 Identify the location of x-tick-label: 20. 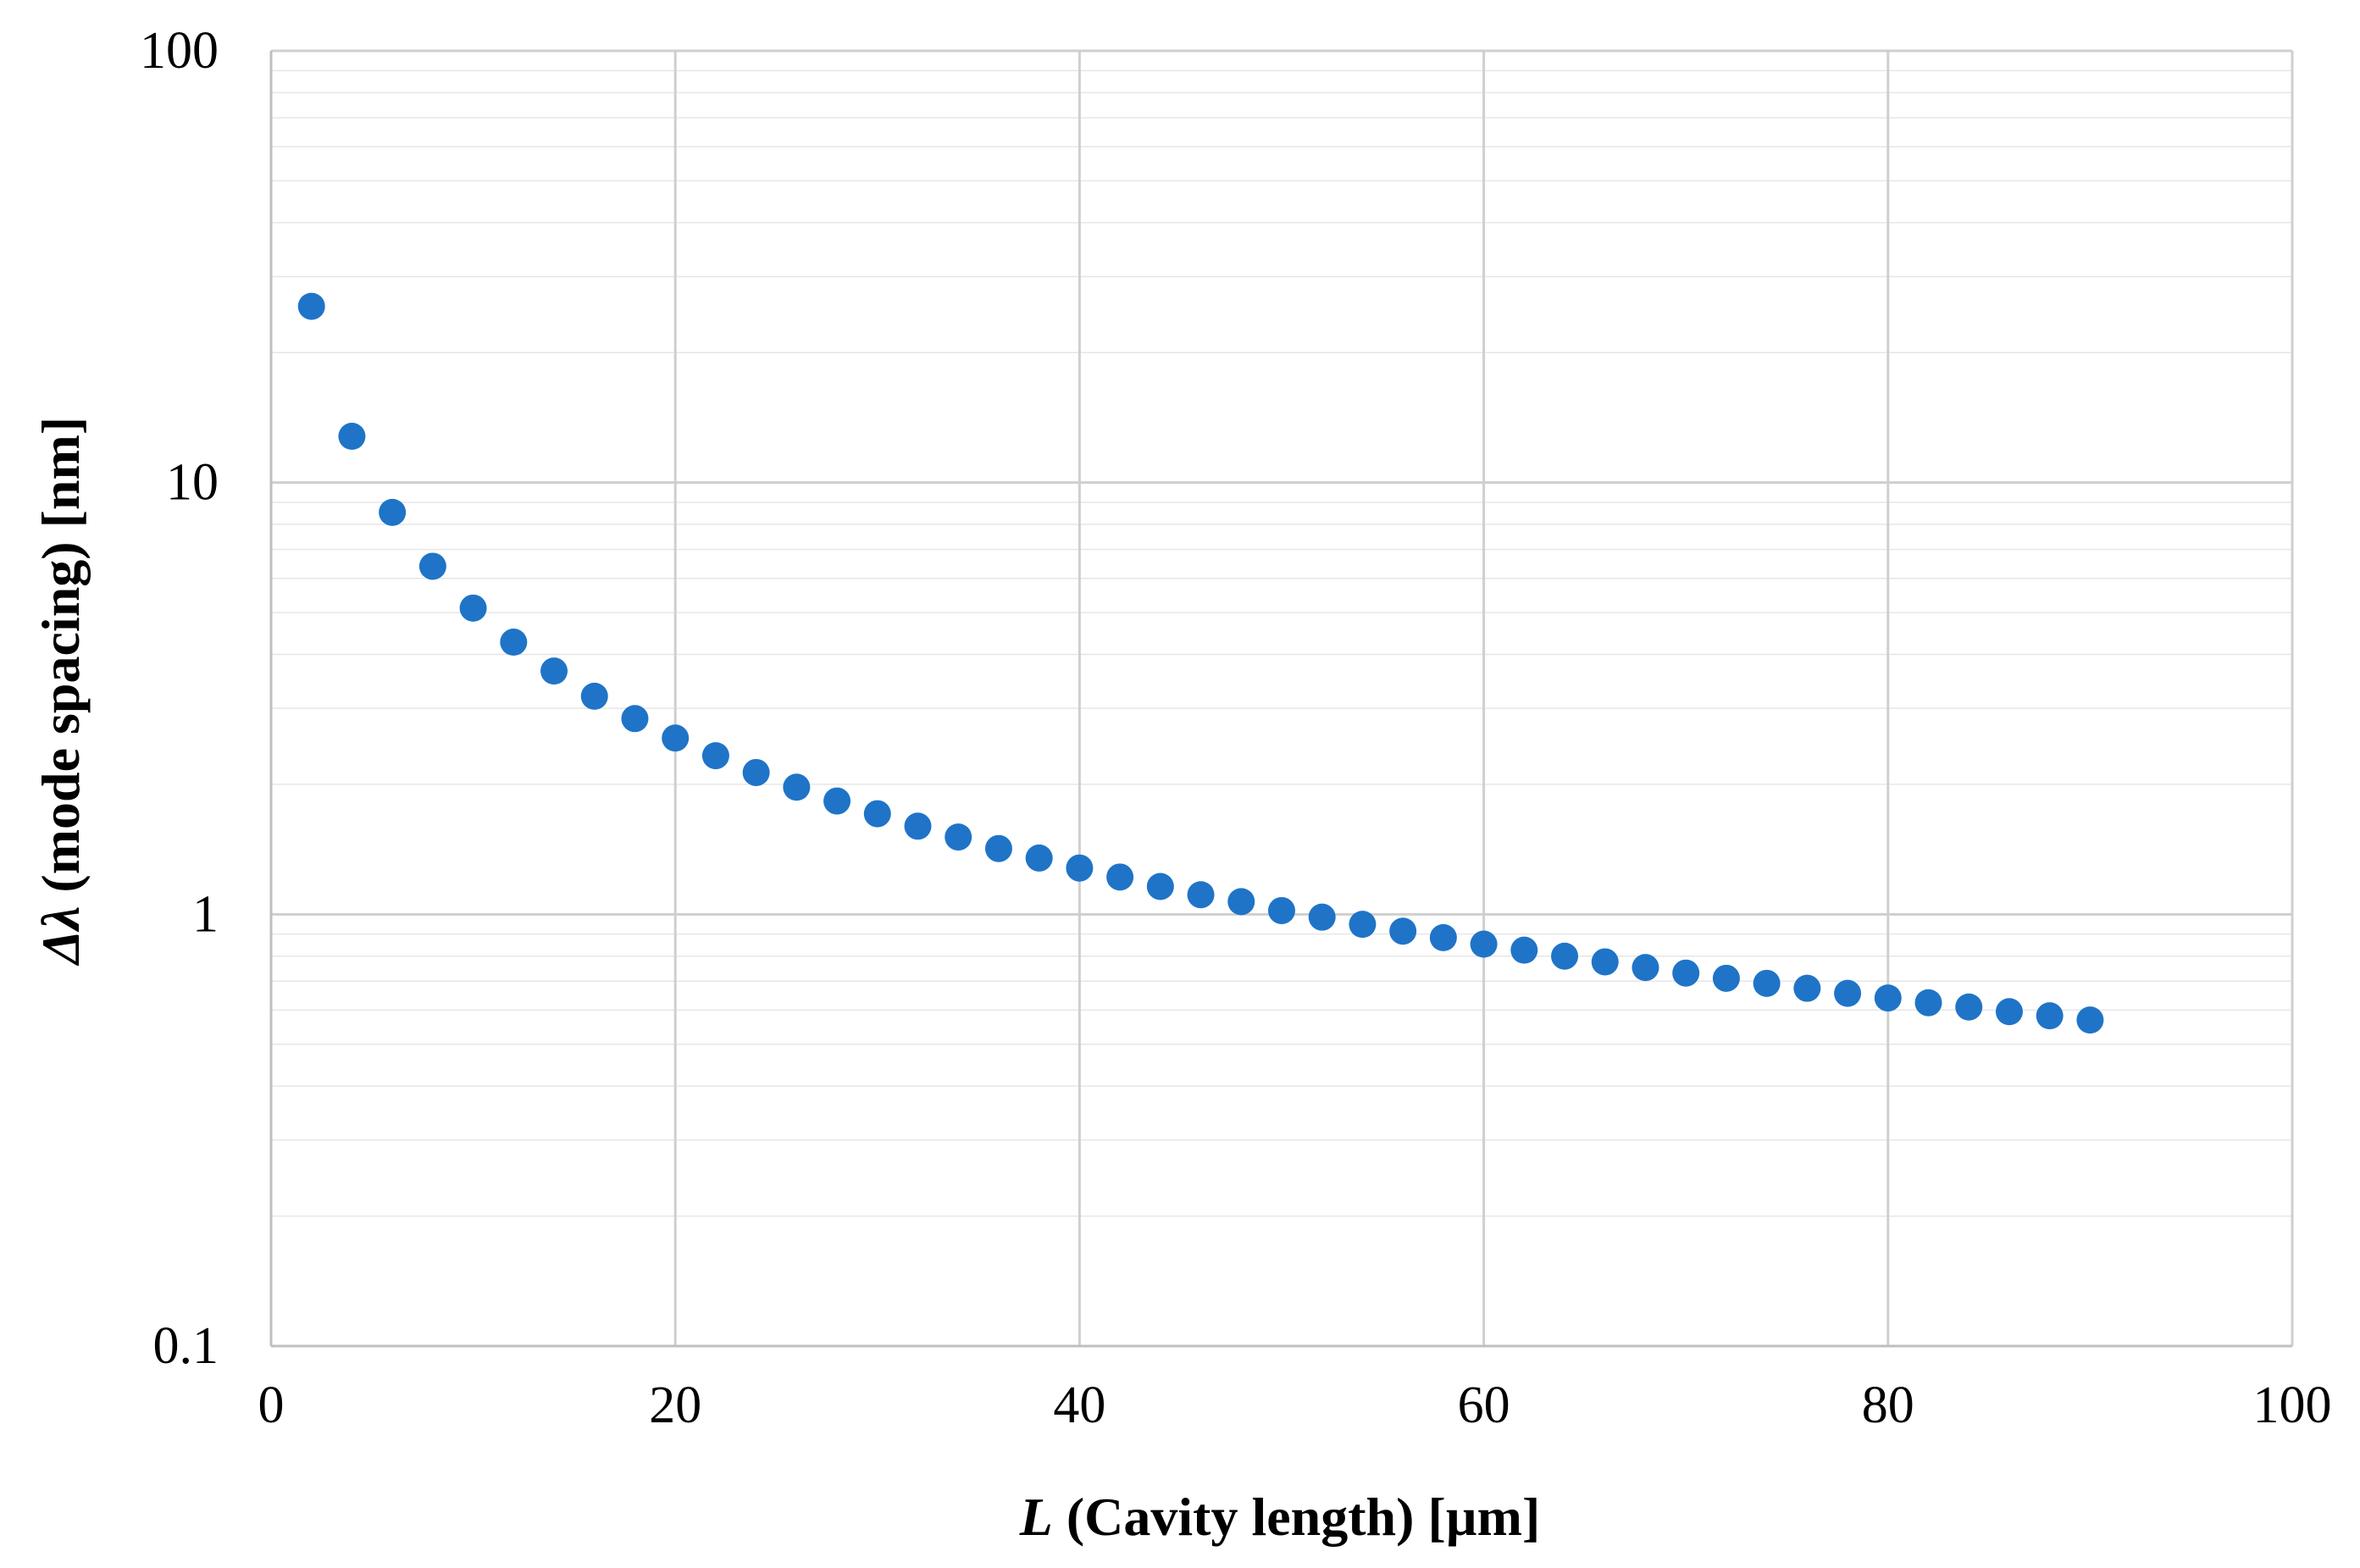
(675, 1405).